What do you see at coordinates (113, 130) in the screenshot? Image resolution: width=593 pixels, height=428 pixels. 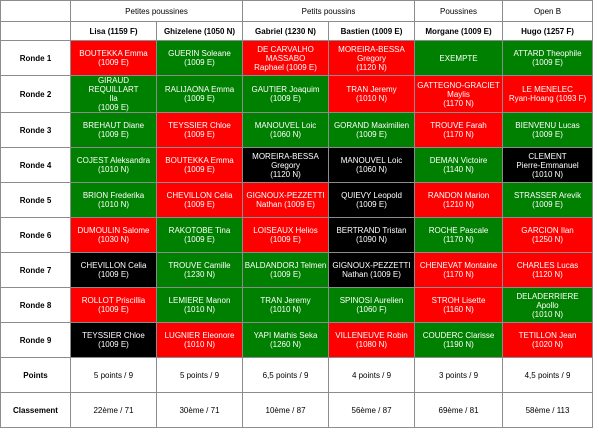 I see `opponent-cell: BREHAUT Diane (1009 E)` at bounding box center [113, 130].